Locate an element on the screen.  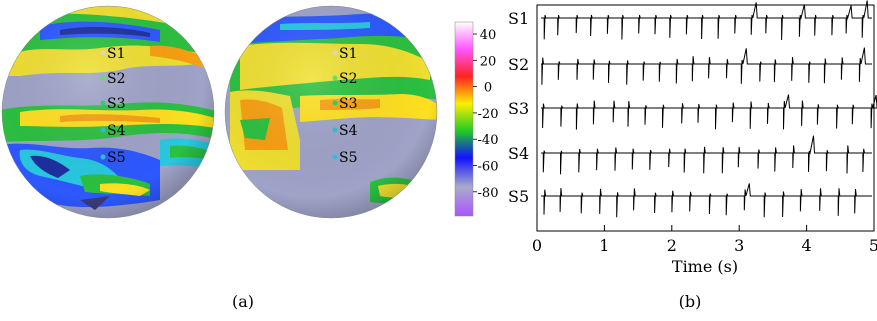
series-labels: S1 S2 S3 S4 S5 is located at coordinates (518, 107).